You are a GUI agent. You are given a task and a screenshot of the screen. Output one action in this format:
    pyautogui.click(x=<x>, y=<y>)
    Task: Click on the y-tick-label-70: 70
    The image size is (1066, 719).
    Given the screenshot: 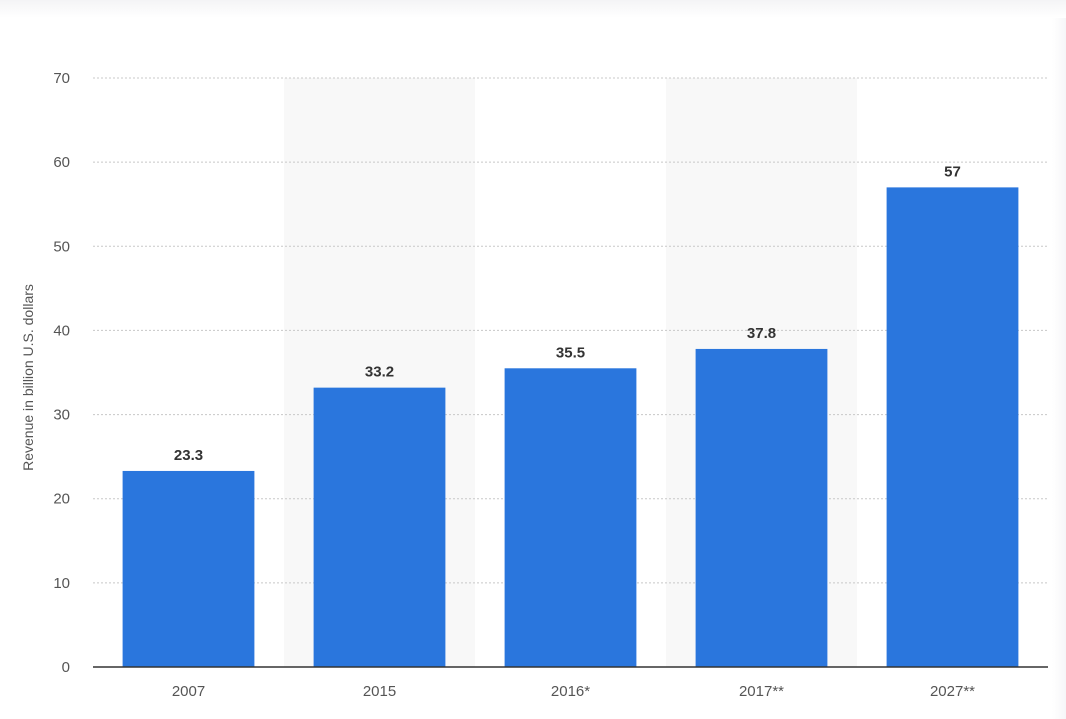 What is the action you would take?
    pyautogui.click(x=61, y=78)
    